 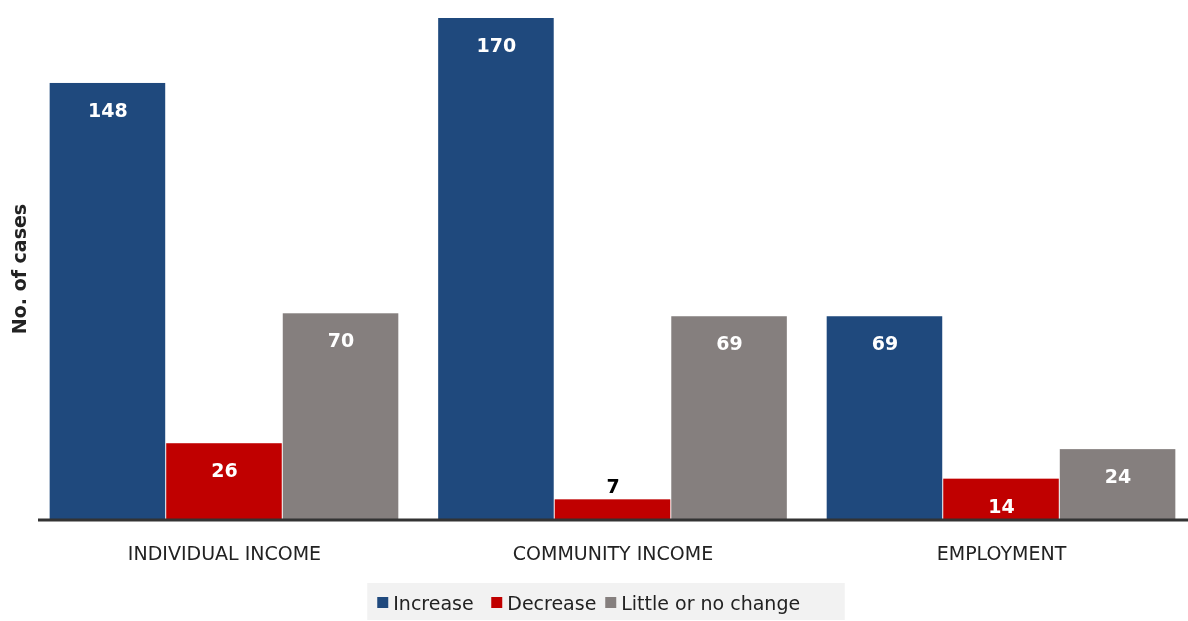 I want to click on x-tick-label: COMMUNITY INCOME, so click(x=613, y=553).